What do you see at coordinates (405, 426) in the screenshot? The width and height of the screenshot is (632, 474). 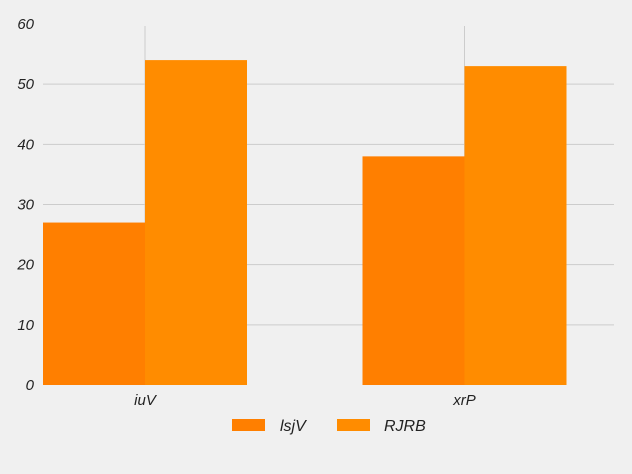 I see `legend-label-RJRB: RJRB` at bounding box center [405, 426].